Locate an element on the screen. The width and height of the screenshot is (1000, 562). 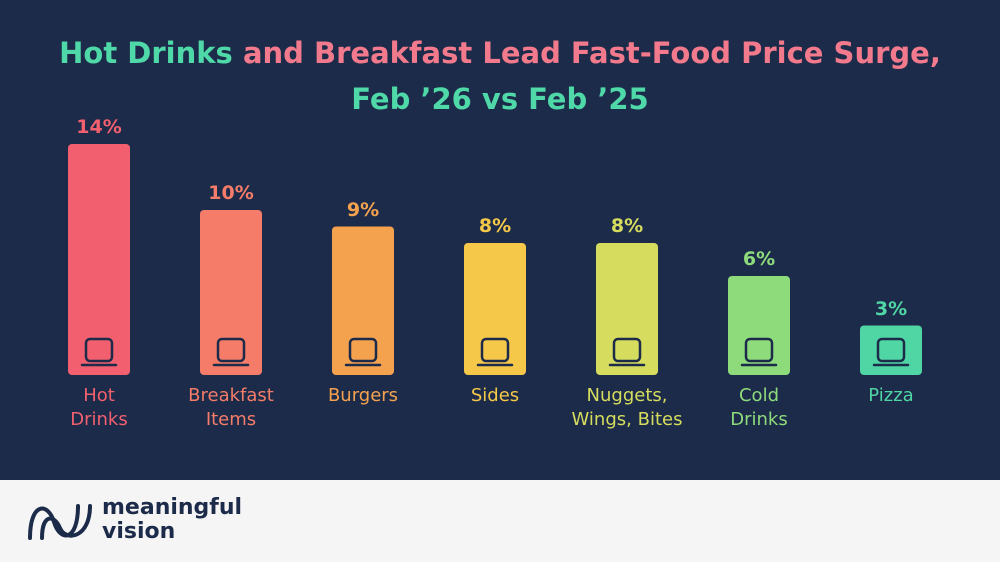
title-part: and Breakfast is located at coordinates (357, 53).